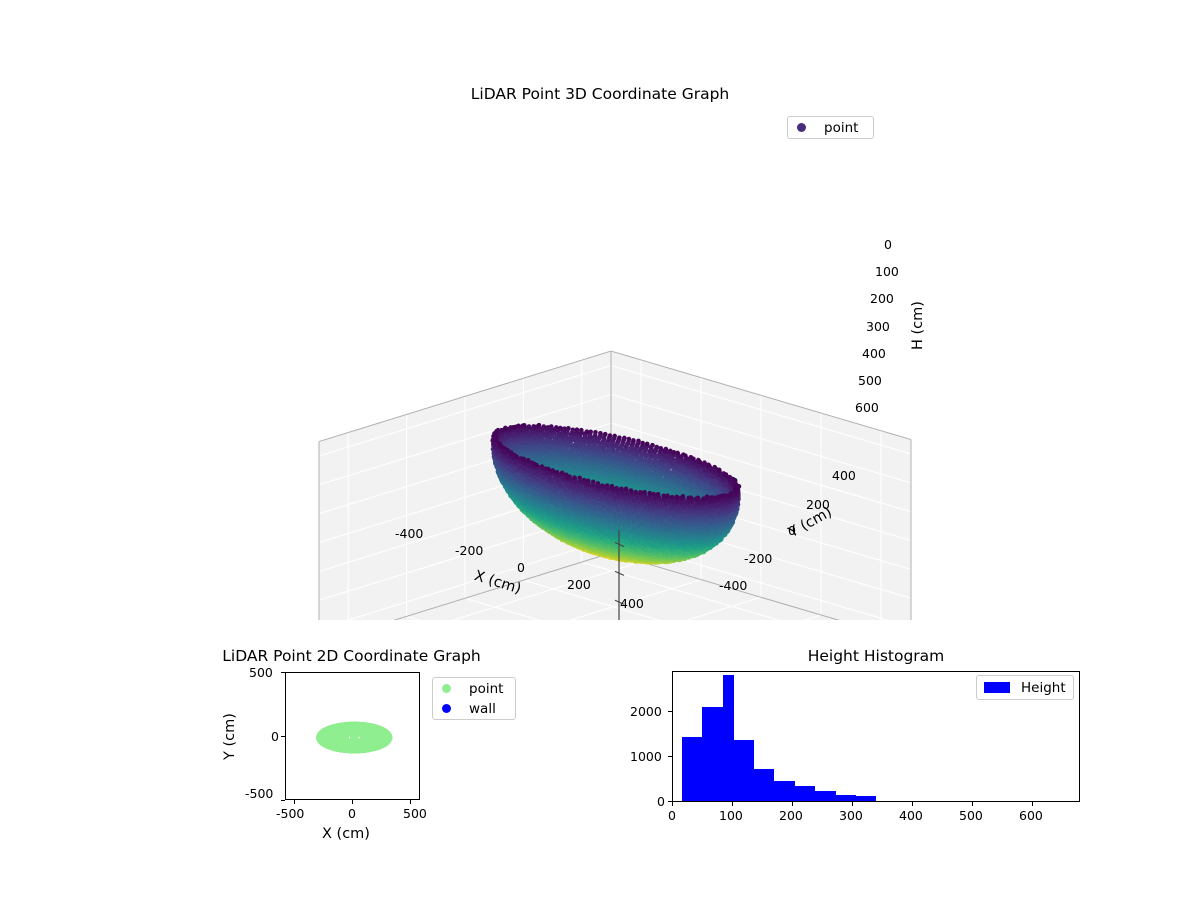 This screenshot has height=900, width=1200. What do you see at coordinates (1031, 815) in the screenshot?
I see `histogram-xtick-6: 600` at bounding box center [1031, 815].